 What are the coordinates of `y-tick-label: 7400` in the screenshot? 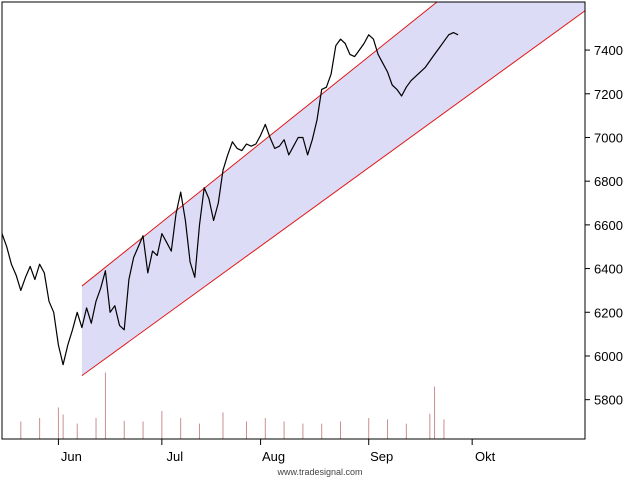 It's located at (608, 50).